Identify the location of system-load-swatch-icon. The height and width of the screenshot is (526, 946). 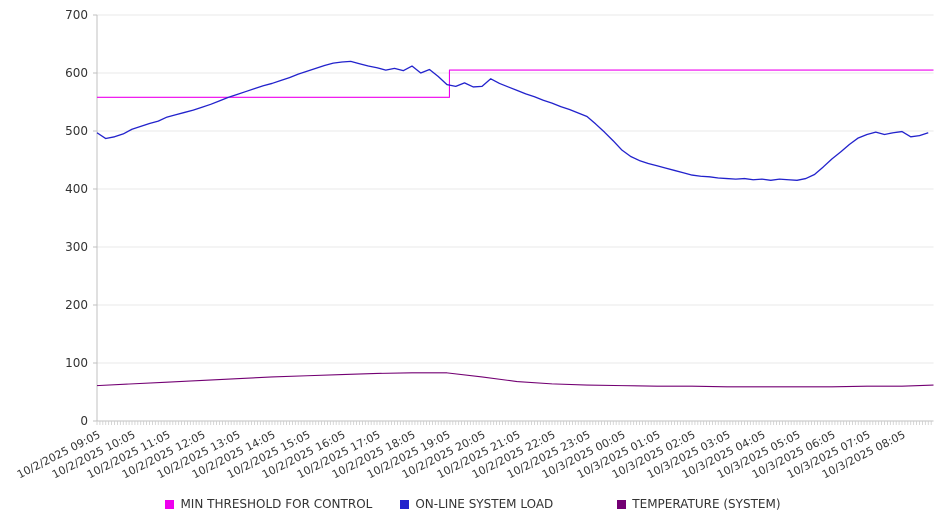
(405, 504).